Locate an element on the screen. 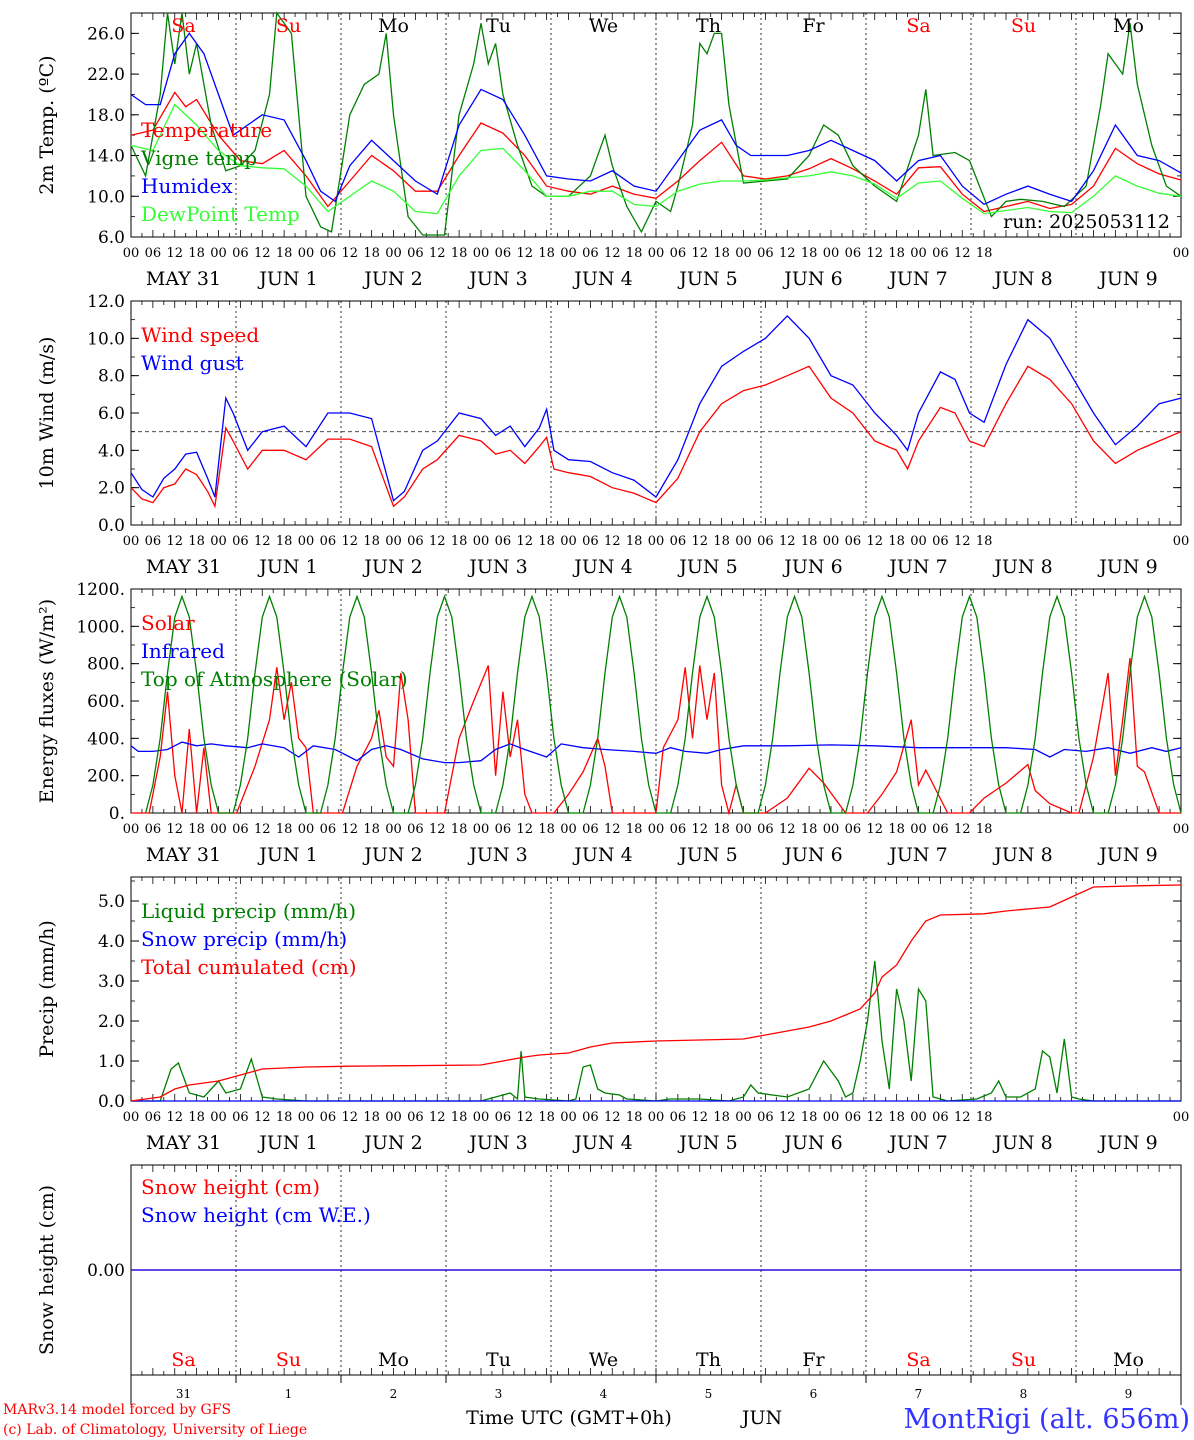 The height and width of the screenshot is (1440, 1194). day-of-week-label: Sa is located at coordinates (918, 26).